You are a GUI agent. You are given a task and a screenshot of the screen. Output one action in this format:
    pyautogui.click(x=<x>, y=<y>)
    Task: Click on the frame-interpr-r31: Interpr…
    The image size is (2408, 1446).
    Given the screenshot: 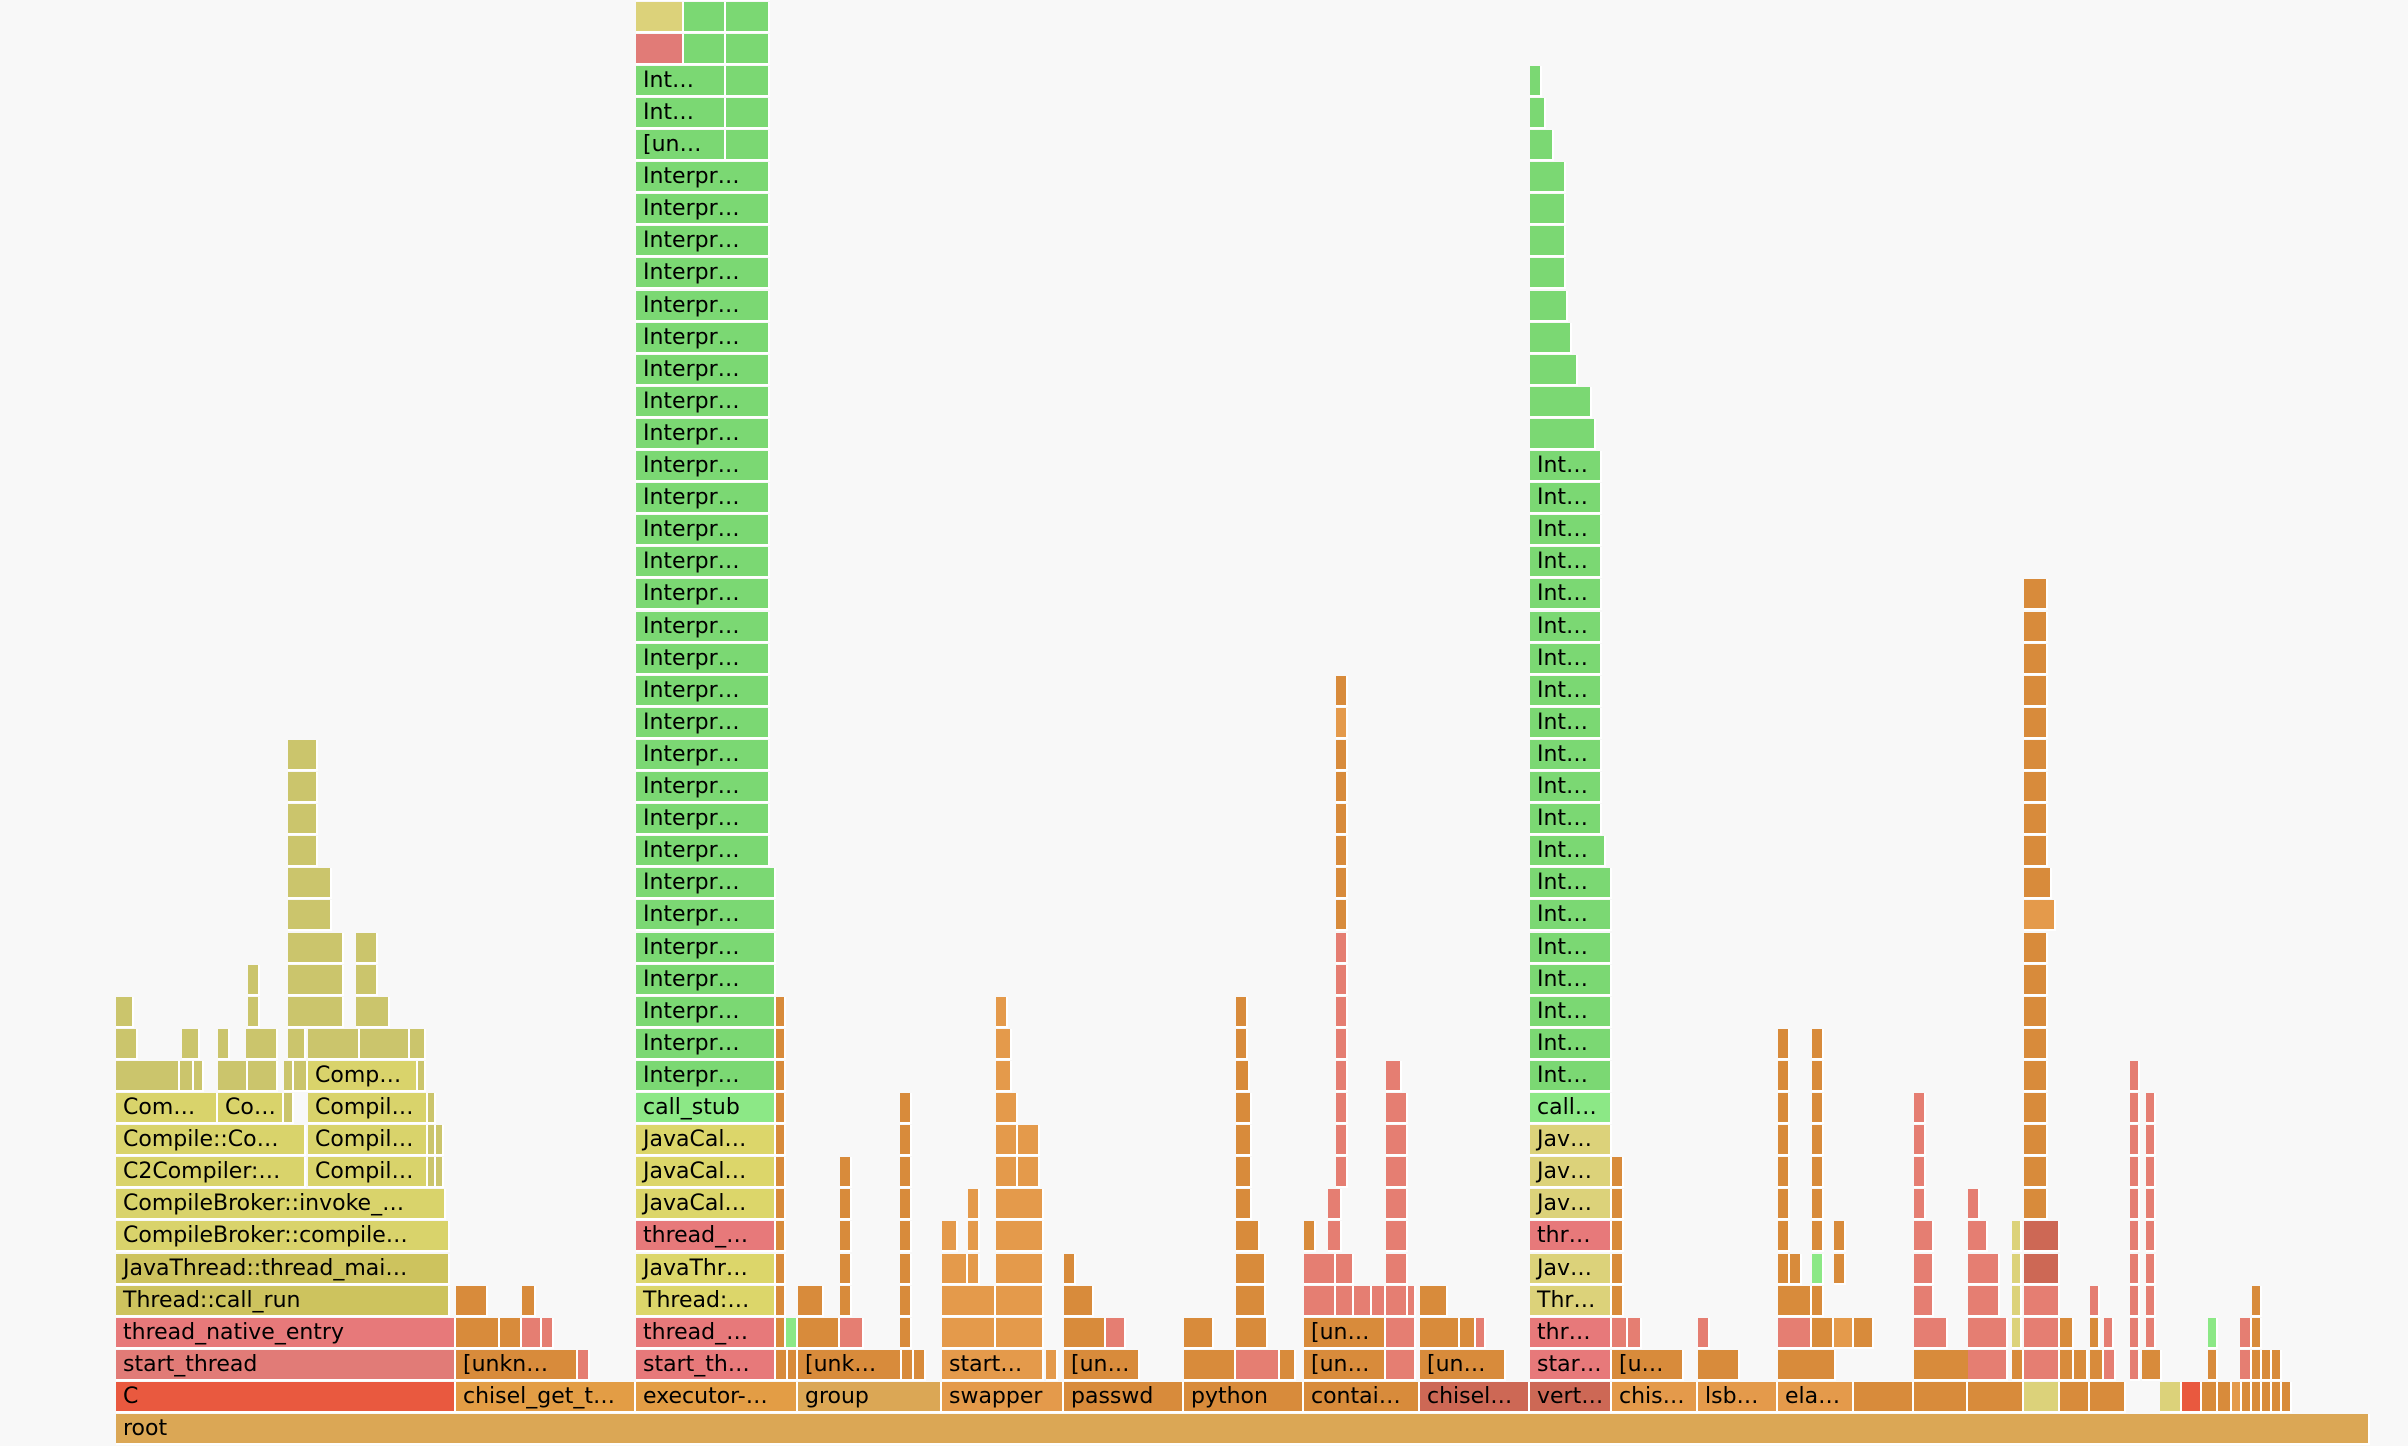 What is the action you would take?
    pyautogui.click(x=703, y=434)
    